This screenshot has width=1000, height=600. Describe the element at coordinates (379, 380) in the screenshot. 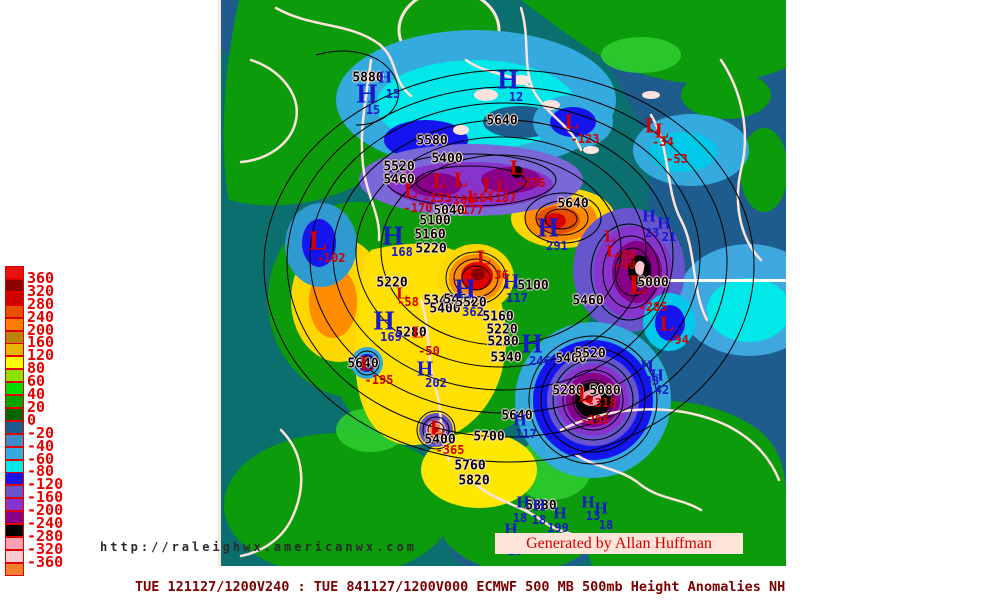

I see `low-marker-value: -195` at that location.